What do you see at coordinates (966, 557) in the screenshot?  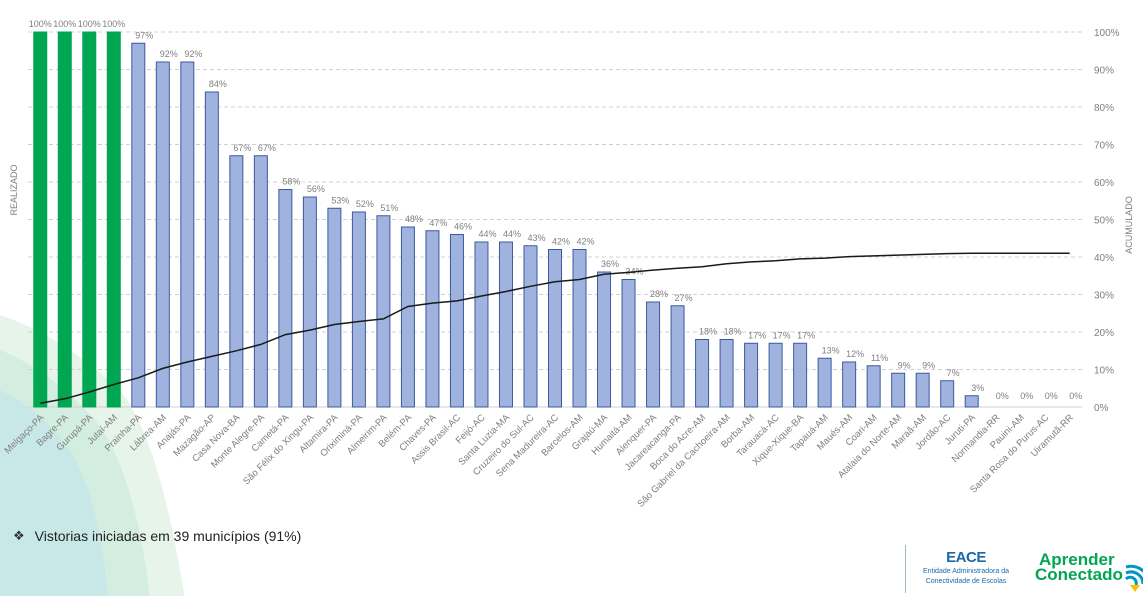 I see `eace-logo-name: EACE` at bounding box center [966, 557].